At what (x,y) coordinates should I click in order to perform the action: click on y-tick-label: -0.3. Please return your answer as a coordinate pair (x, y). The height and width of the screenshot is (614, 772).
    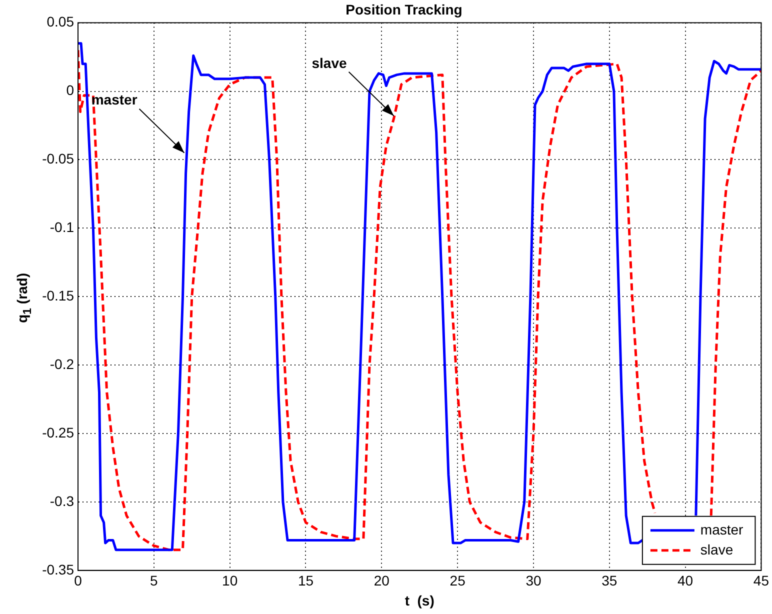
    Looking at the image, I should click on (62, 500).